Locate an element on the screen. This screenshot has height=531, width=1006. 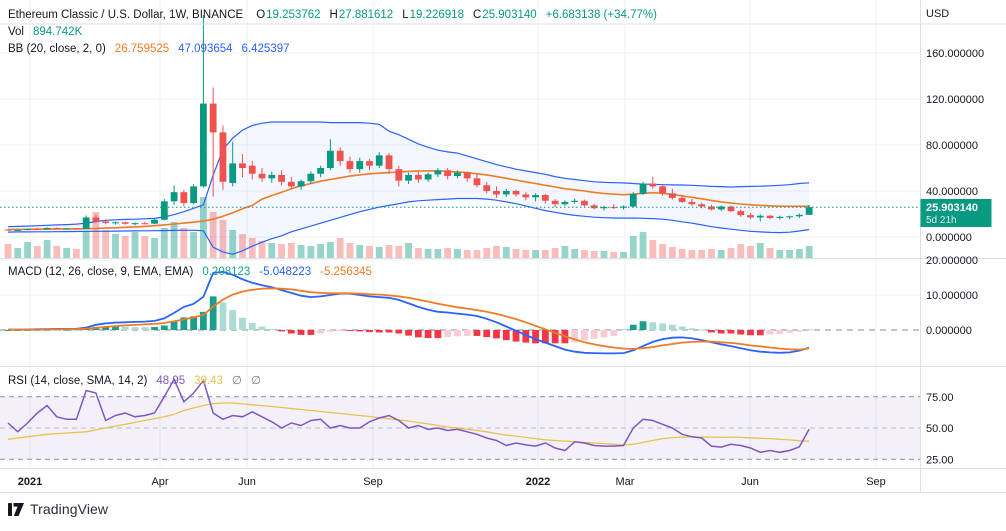
volume-label: Vol is located at coordinates (16, 32).